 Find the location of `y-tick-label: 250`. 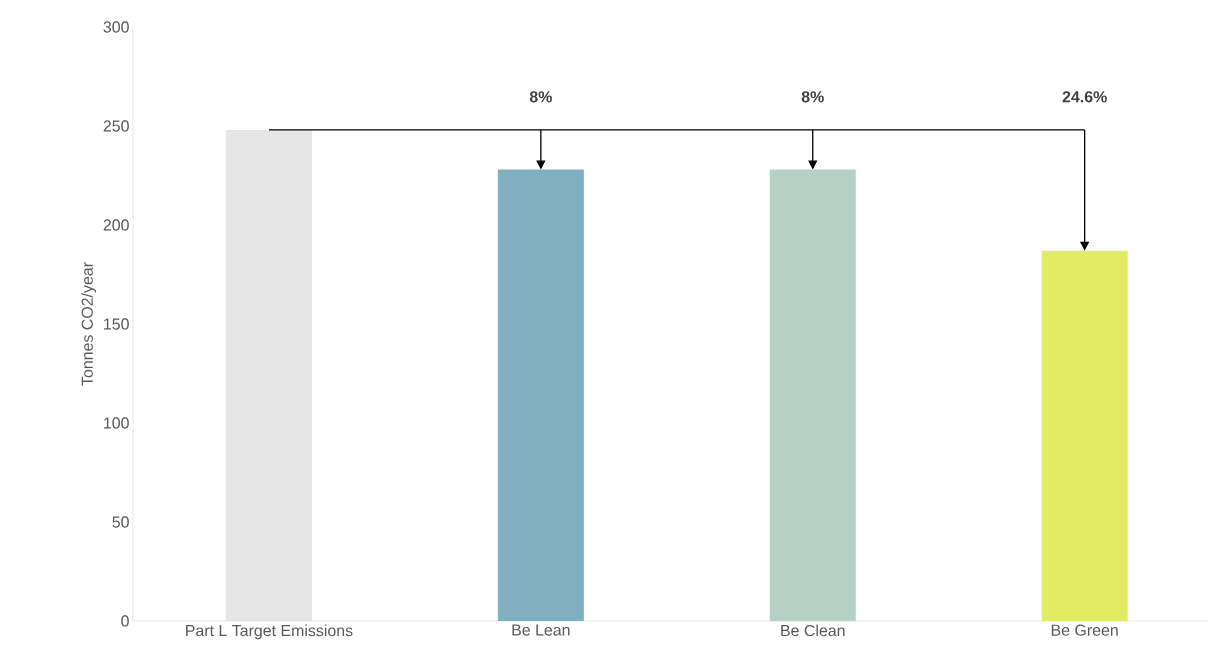

y-tick-label: 250 is located at coordinates (116, 126).